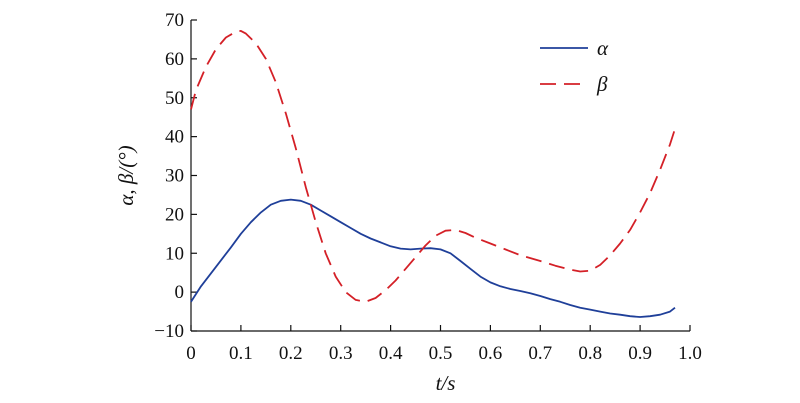 Image resolution: width=800 pixels, height=403 pixels. What do you see at coordinates (603, 48) in the screenshot?
I see `legend-label: α` at bounding box center [603, 48].